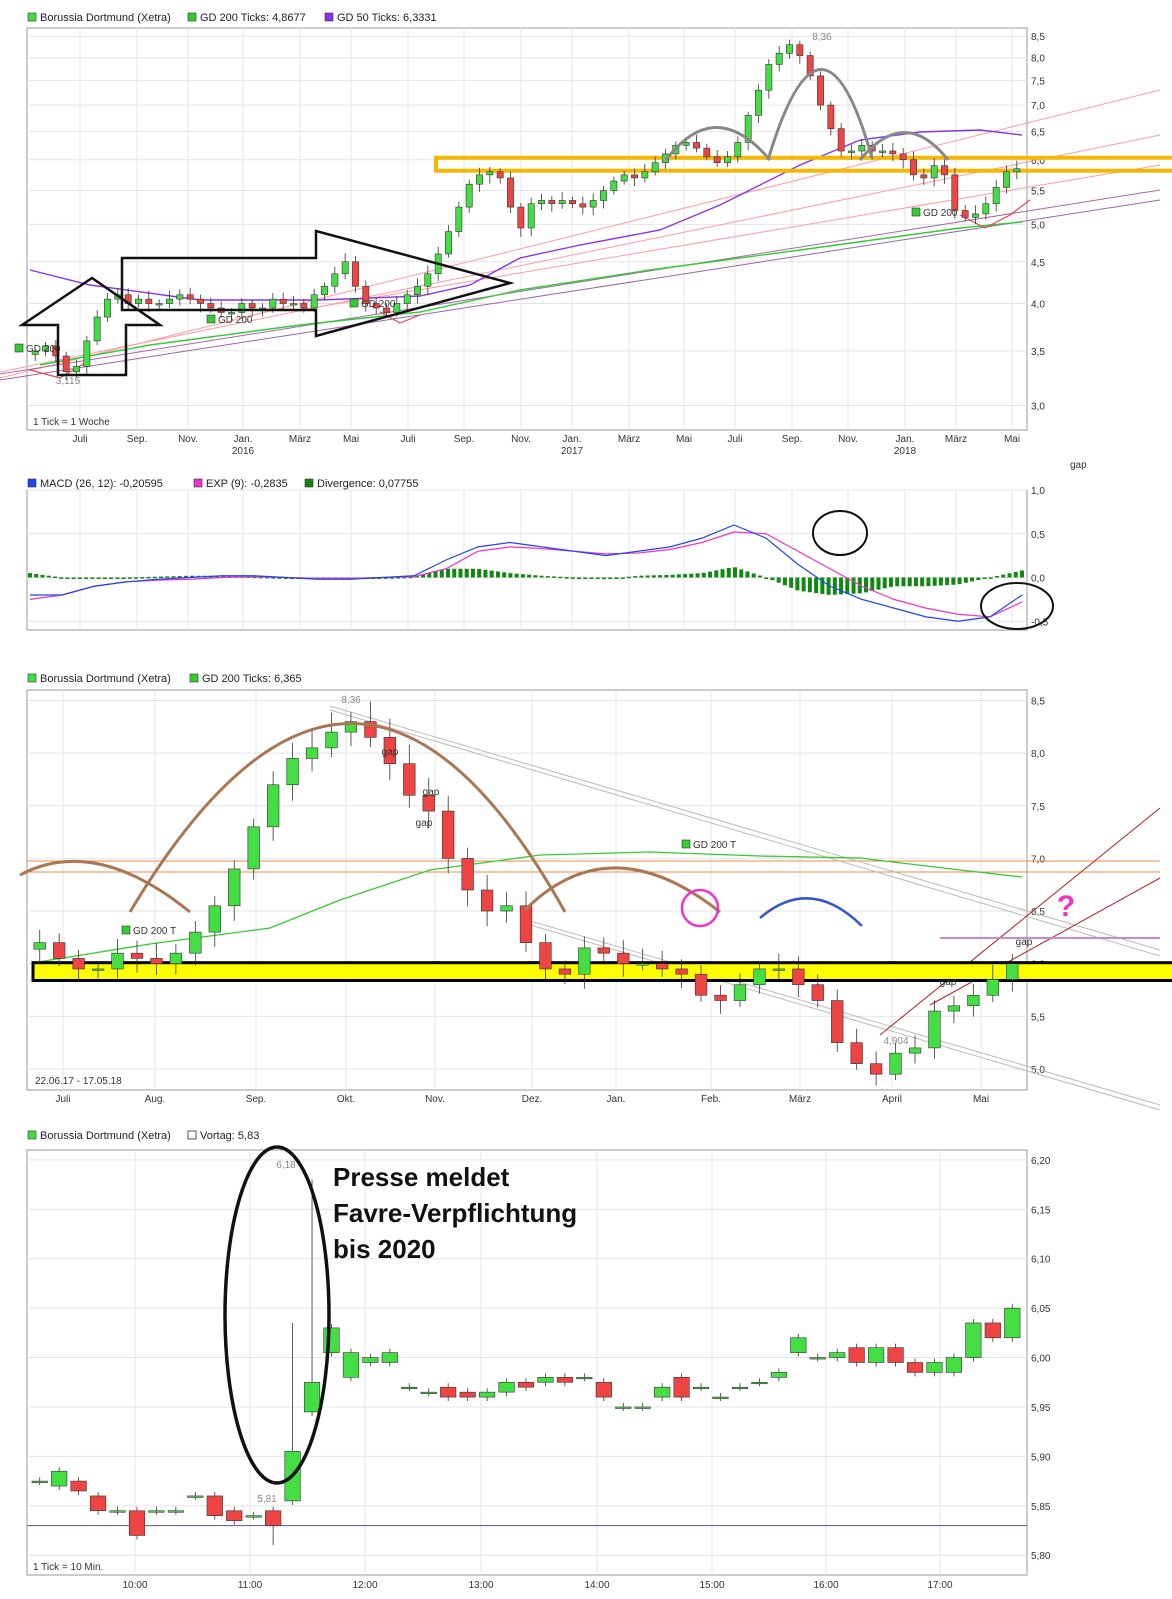 This screenshot has height=1599, width=1172. What do you see at coordinates (78, 1081) in the screenshot?
I see `date-range-label: 22.06.17 - 17.05.18` at bounding box center [78, 1081].